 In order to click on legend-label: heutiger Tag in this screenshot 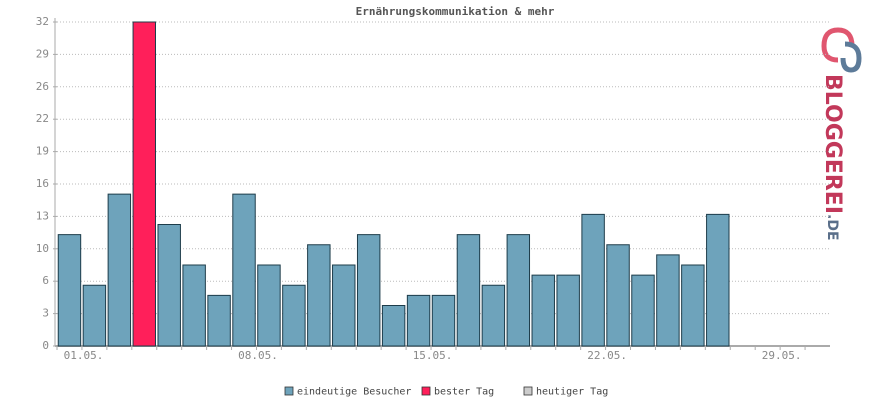, I will do `click(572, 392)`.